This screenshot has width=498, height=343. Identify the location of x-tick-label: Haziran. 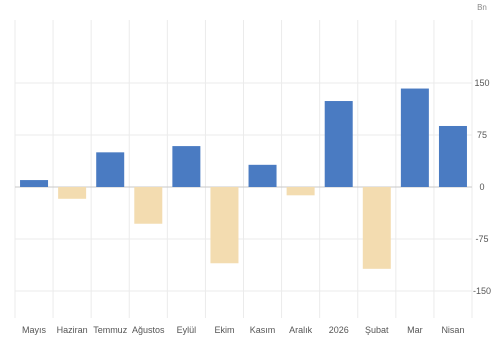
(72, 330).